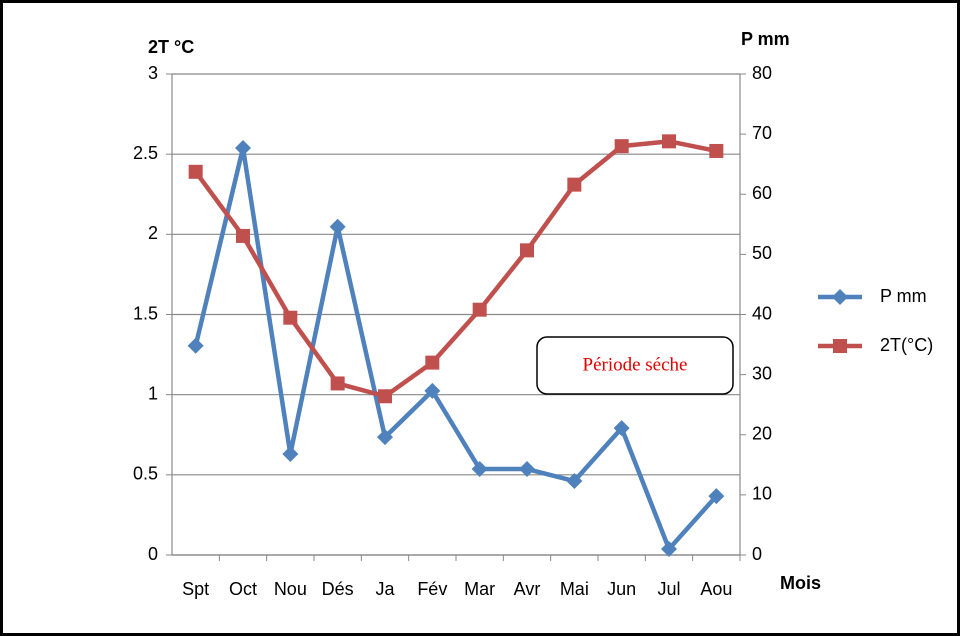 The width and height of the screenshot is (960, 636). Describe the element at coordinates (153, 554) in the screenshot. I see `y-tick-label: 0` at that location.